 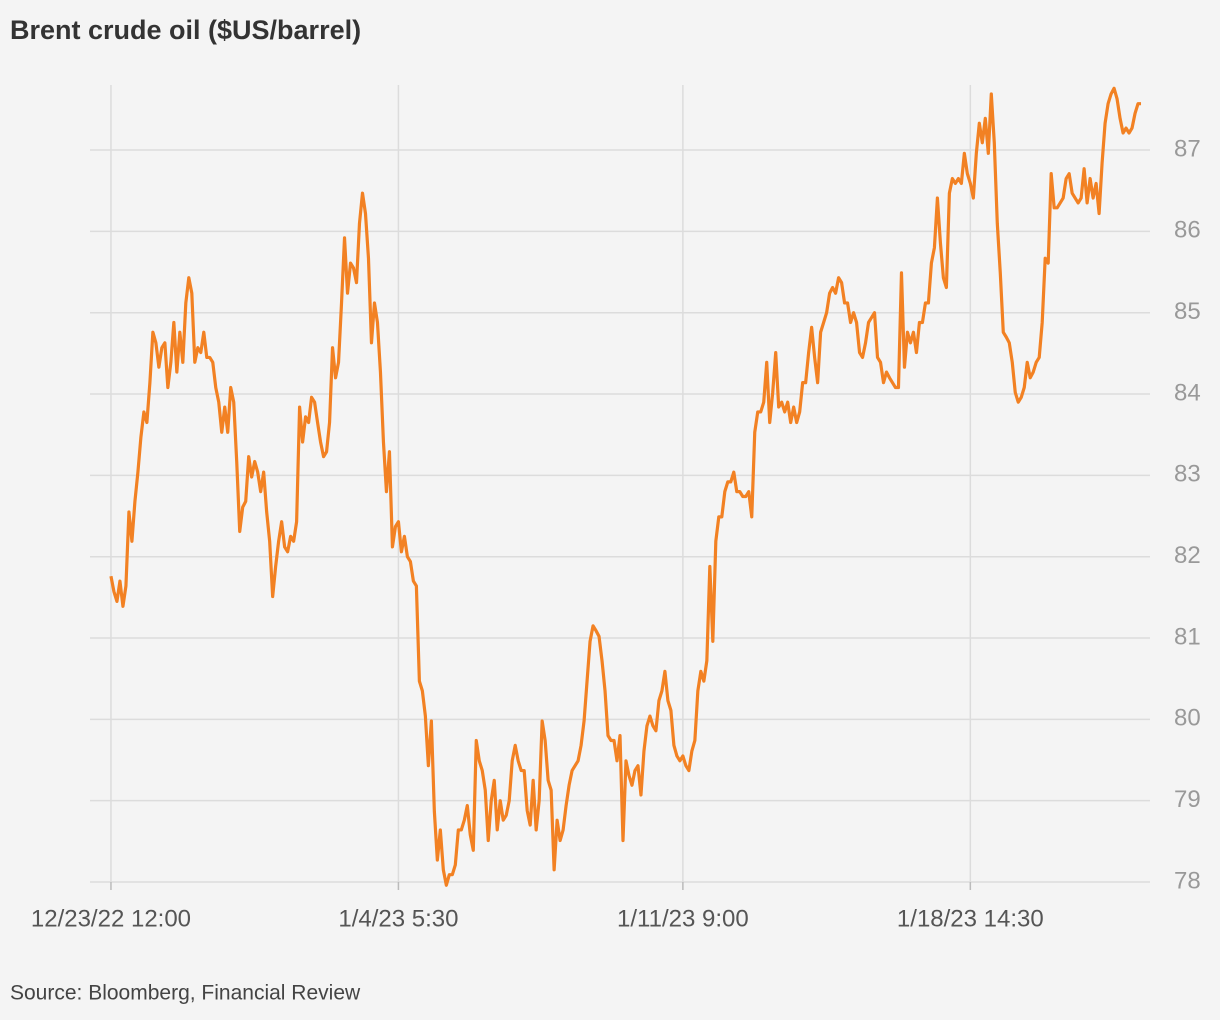 I want to click on y-tick-label: 82, so click(x=1187, y=555).